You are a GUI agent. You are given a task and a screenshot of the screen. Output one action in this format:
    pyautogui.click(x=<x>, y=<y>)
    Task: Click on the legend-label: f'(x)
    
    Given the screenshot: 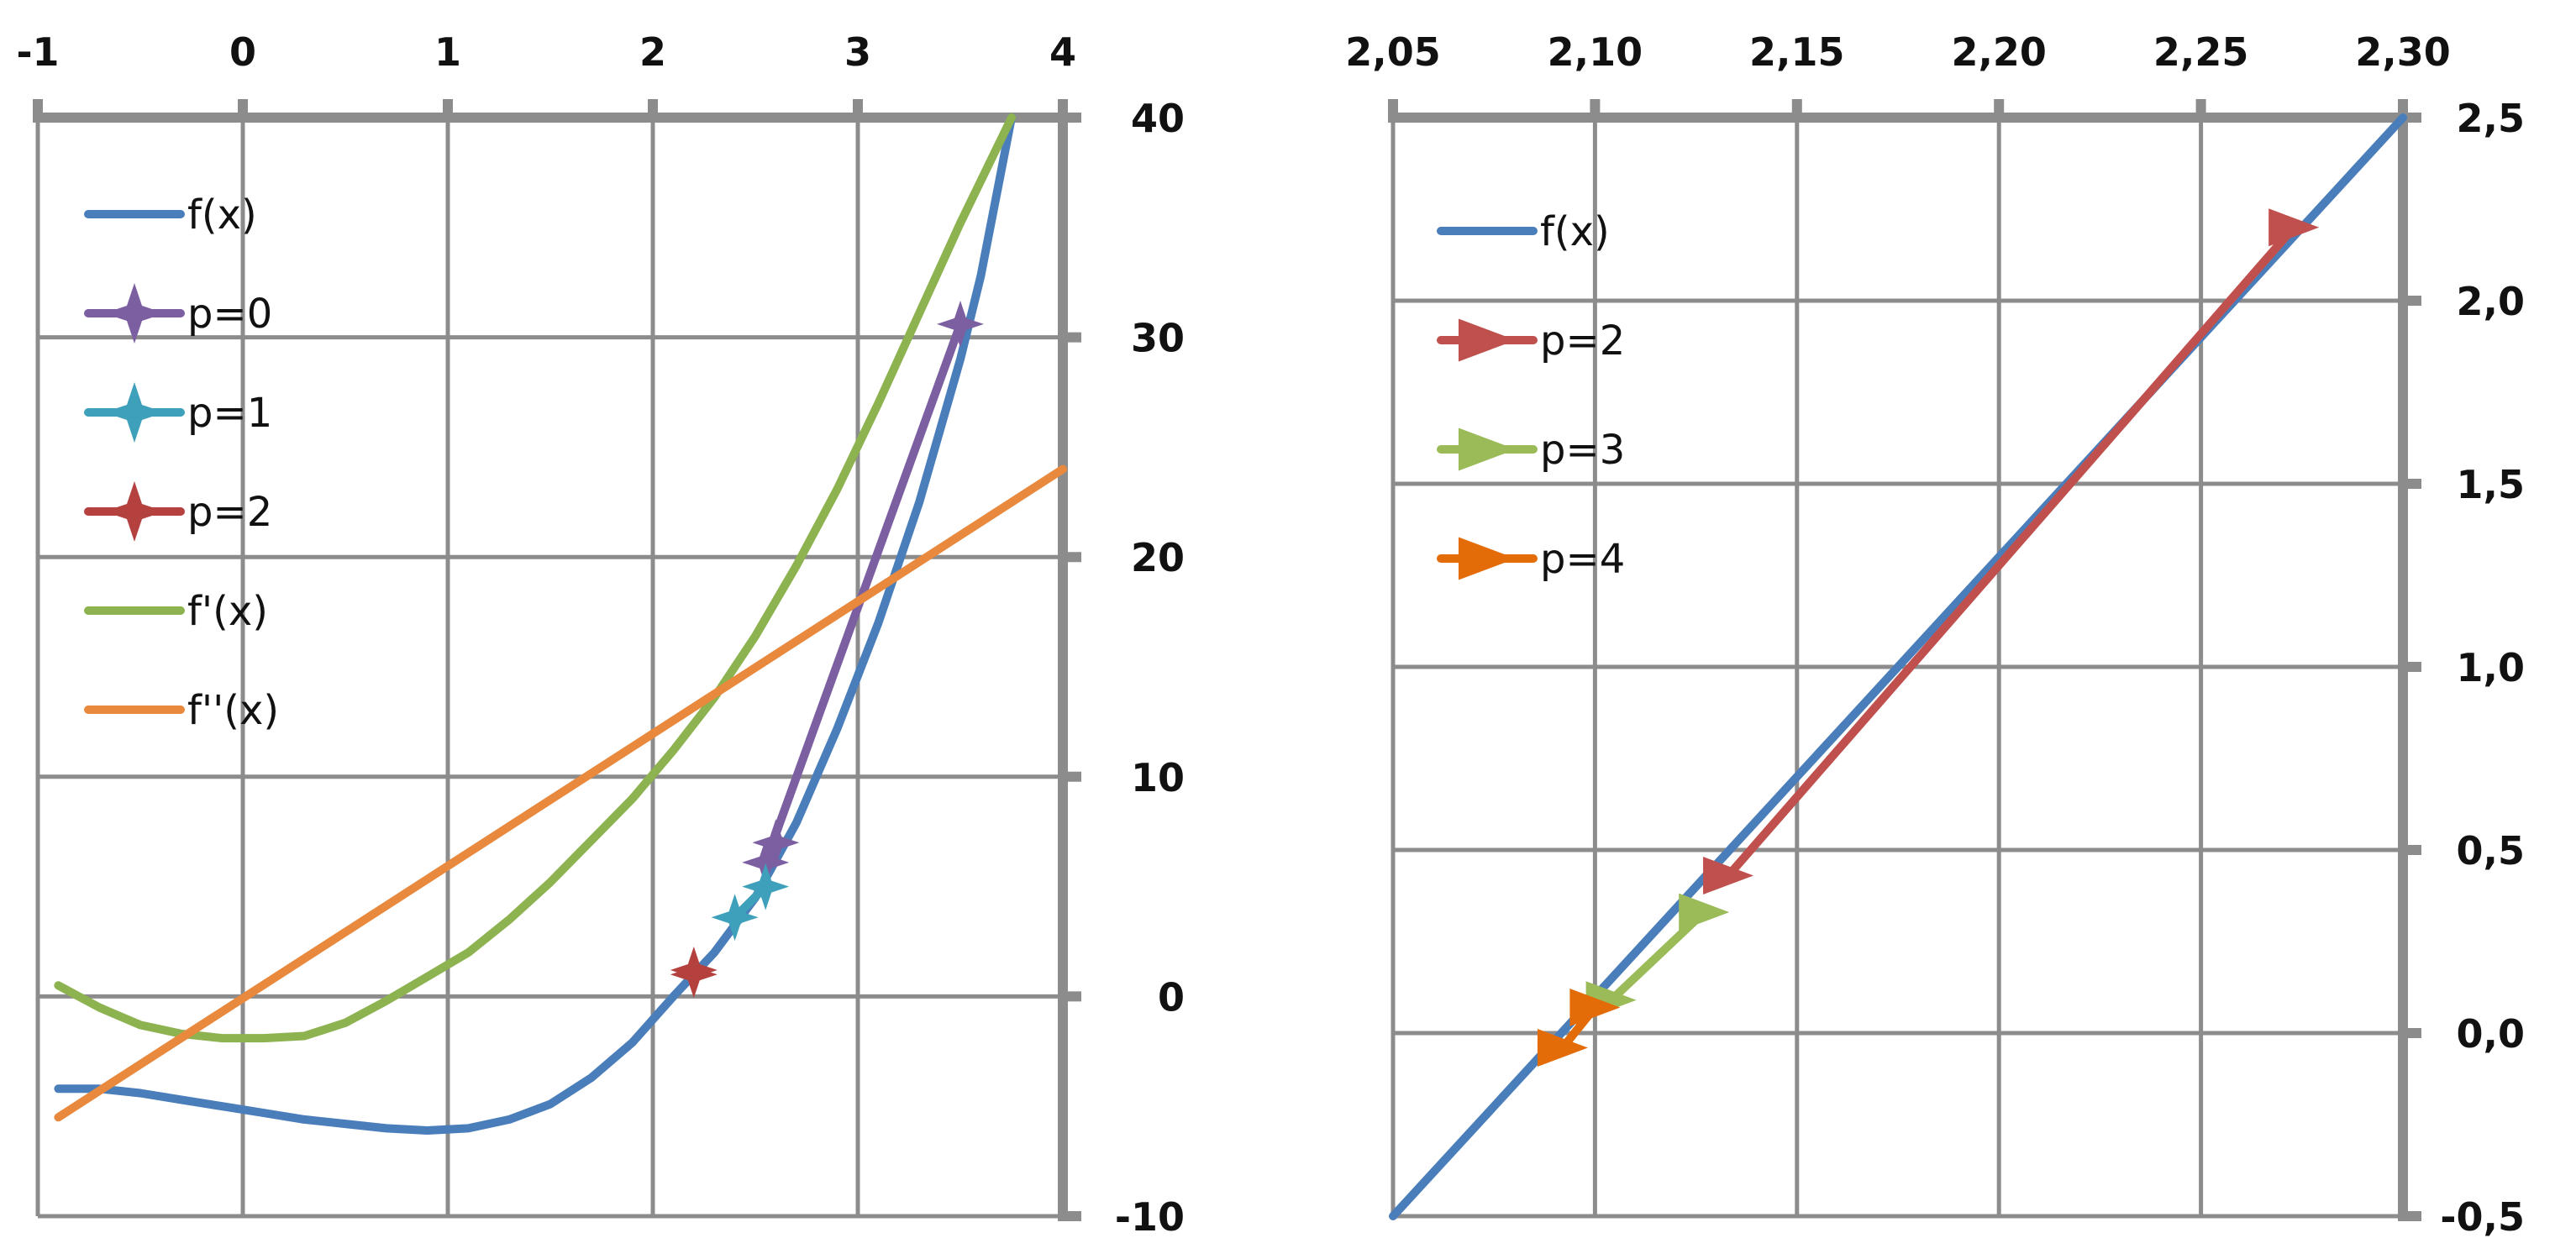 What is the action you would take?
    pyautogui.click(x=227, y=611)
    